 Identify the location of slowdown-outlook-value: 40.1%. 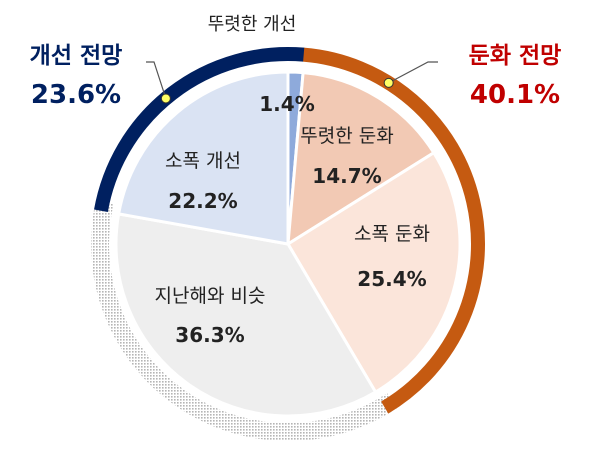
(515, 94).